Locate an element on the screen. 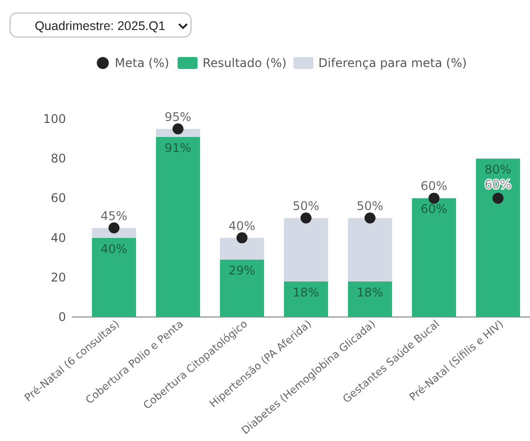 The width and height of the screenshot is (530, 441). y-tick-label: 100 is located at coordinates (54, 119).